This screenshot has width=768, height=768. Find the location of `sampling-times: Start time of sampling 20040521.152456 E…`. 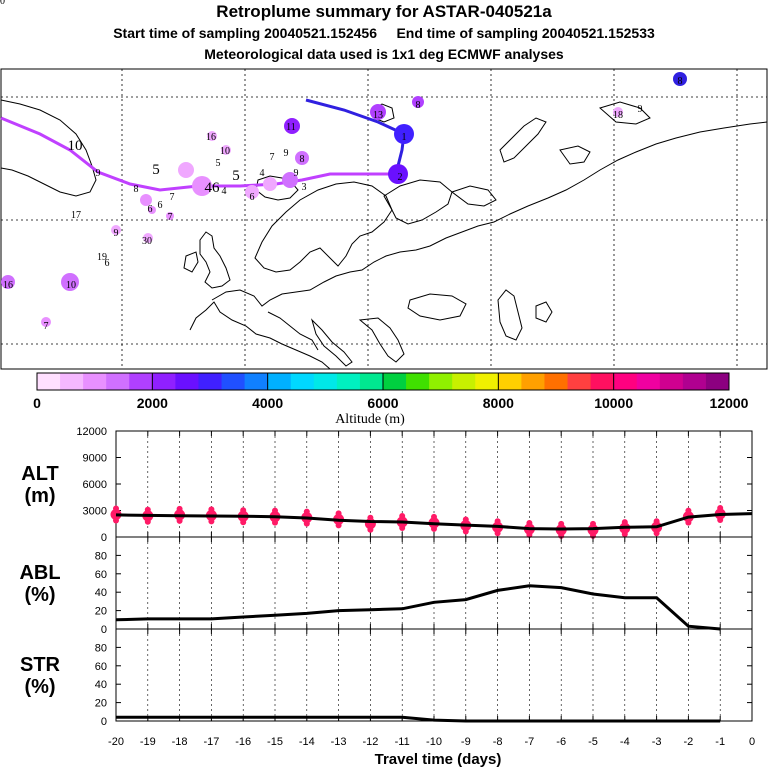

sampling-times: Start time of sampling 20040521.152456 E… is located at coordinates (384, 33).